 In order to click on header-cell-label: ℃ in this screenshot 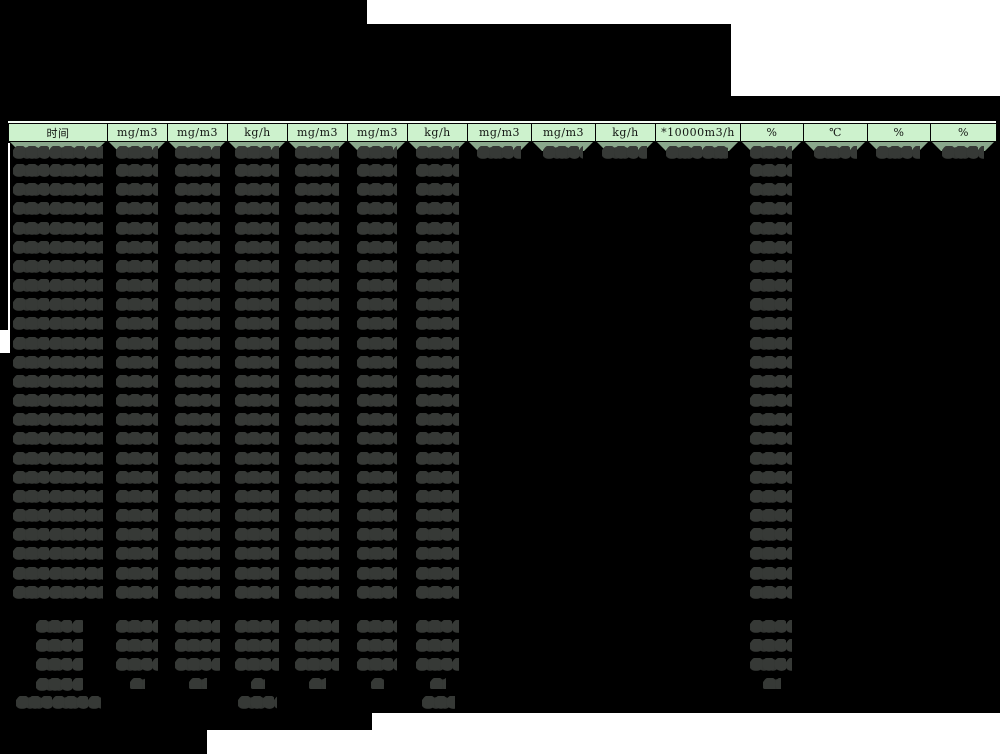, I will do `click(835, 132)`.